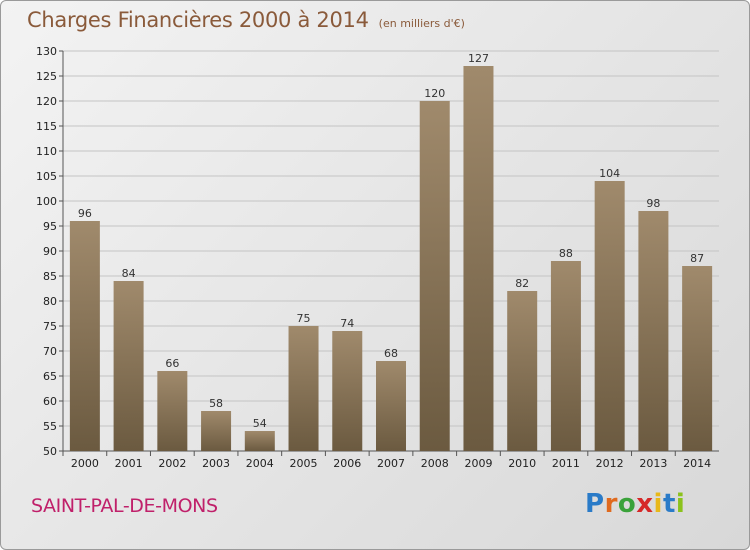 The width and height of the screenshot is (750, 550). What do you see at coordinates (46, 176) in the screenshot?
I see `y-tick-label: 105` at bounding box center [46, 176].